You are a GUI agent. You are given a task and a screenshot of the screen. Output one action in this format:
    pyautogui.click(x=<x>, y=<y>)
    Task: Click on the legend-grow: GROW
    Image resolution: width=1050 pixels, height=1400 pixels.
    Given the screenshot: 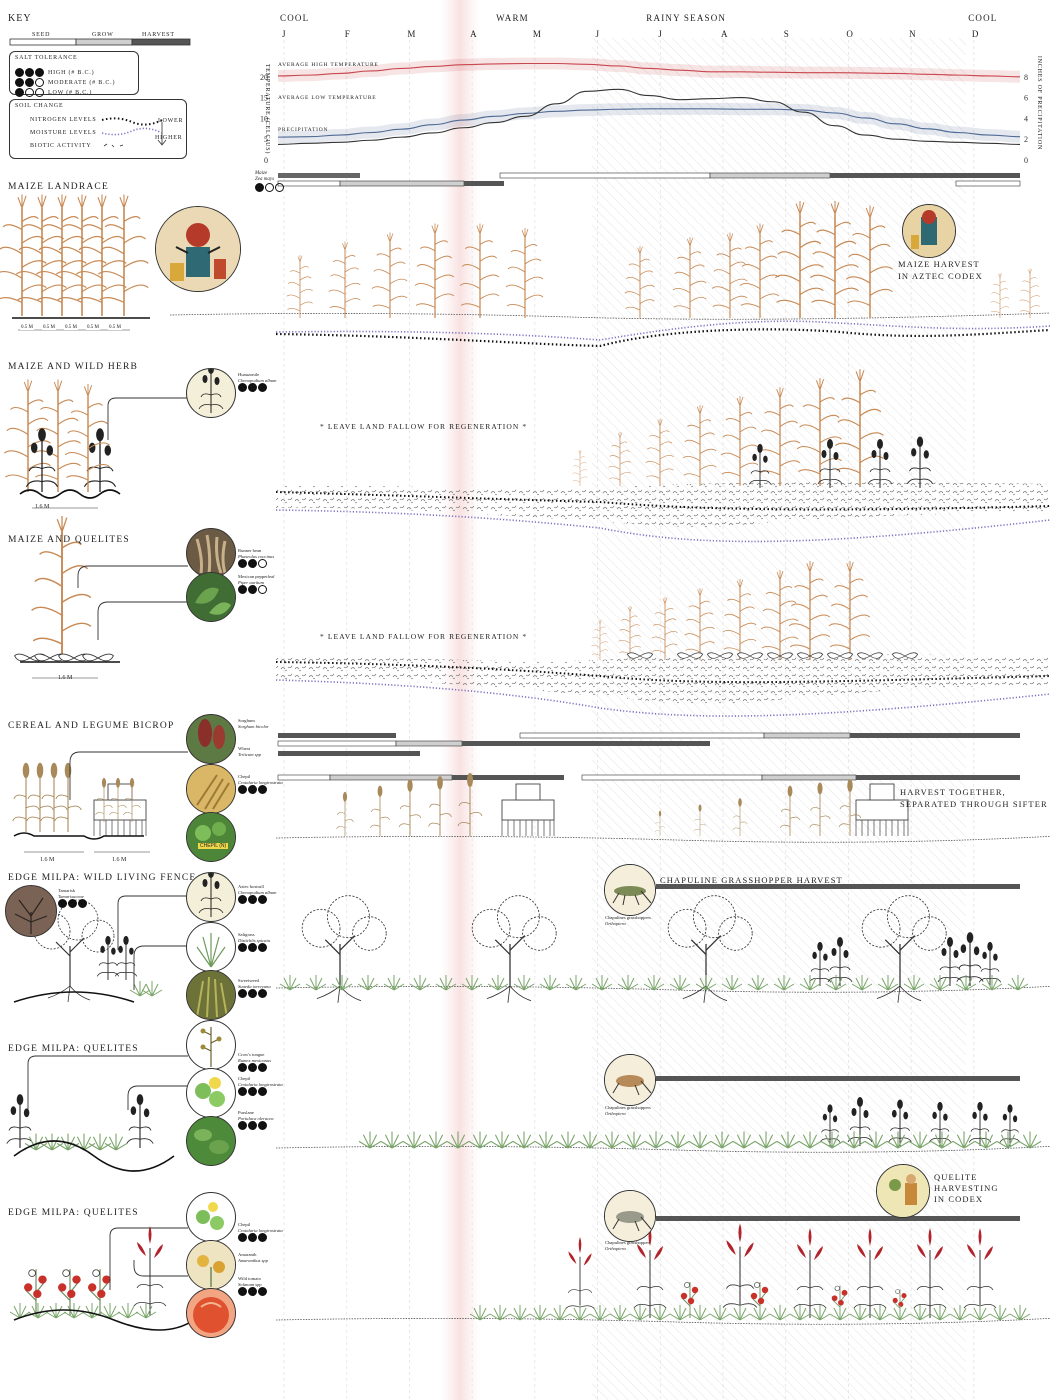 What is the action you would take?
    pyautogui.click(x=103, y=35)
    